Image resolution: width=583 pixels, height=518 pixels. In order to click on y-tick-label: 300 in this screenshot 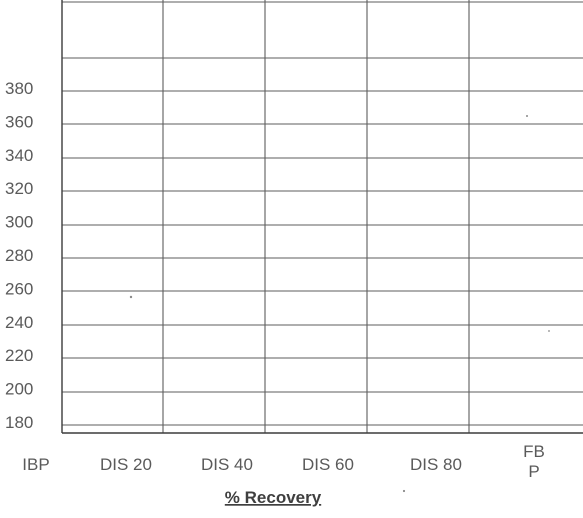, I will do `click(19, 222)`.